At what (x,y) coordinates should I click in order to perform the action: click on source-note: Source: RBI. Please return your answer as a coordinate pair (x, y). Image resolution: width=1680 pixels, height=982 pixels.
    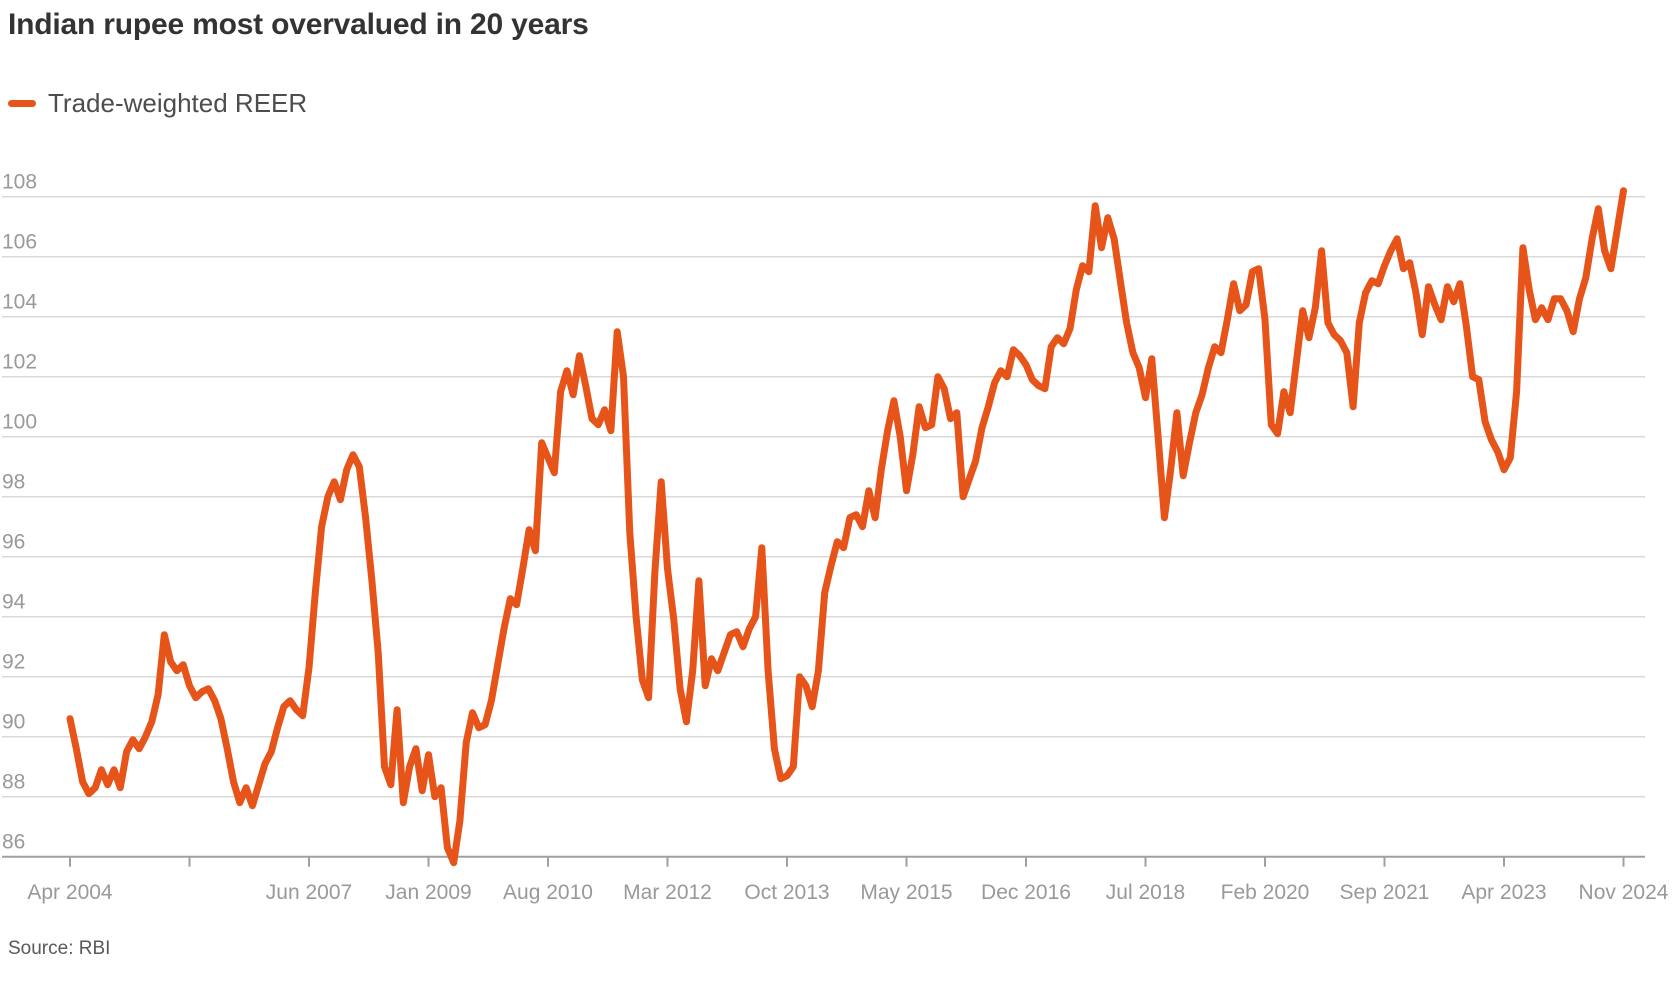
    Looking at the image, I should click on (59, 948).